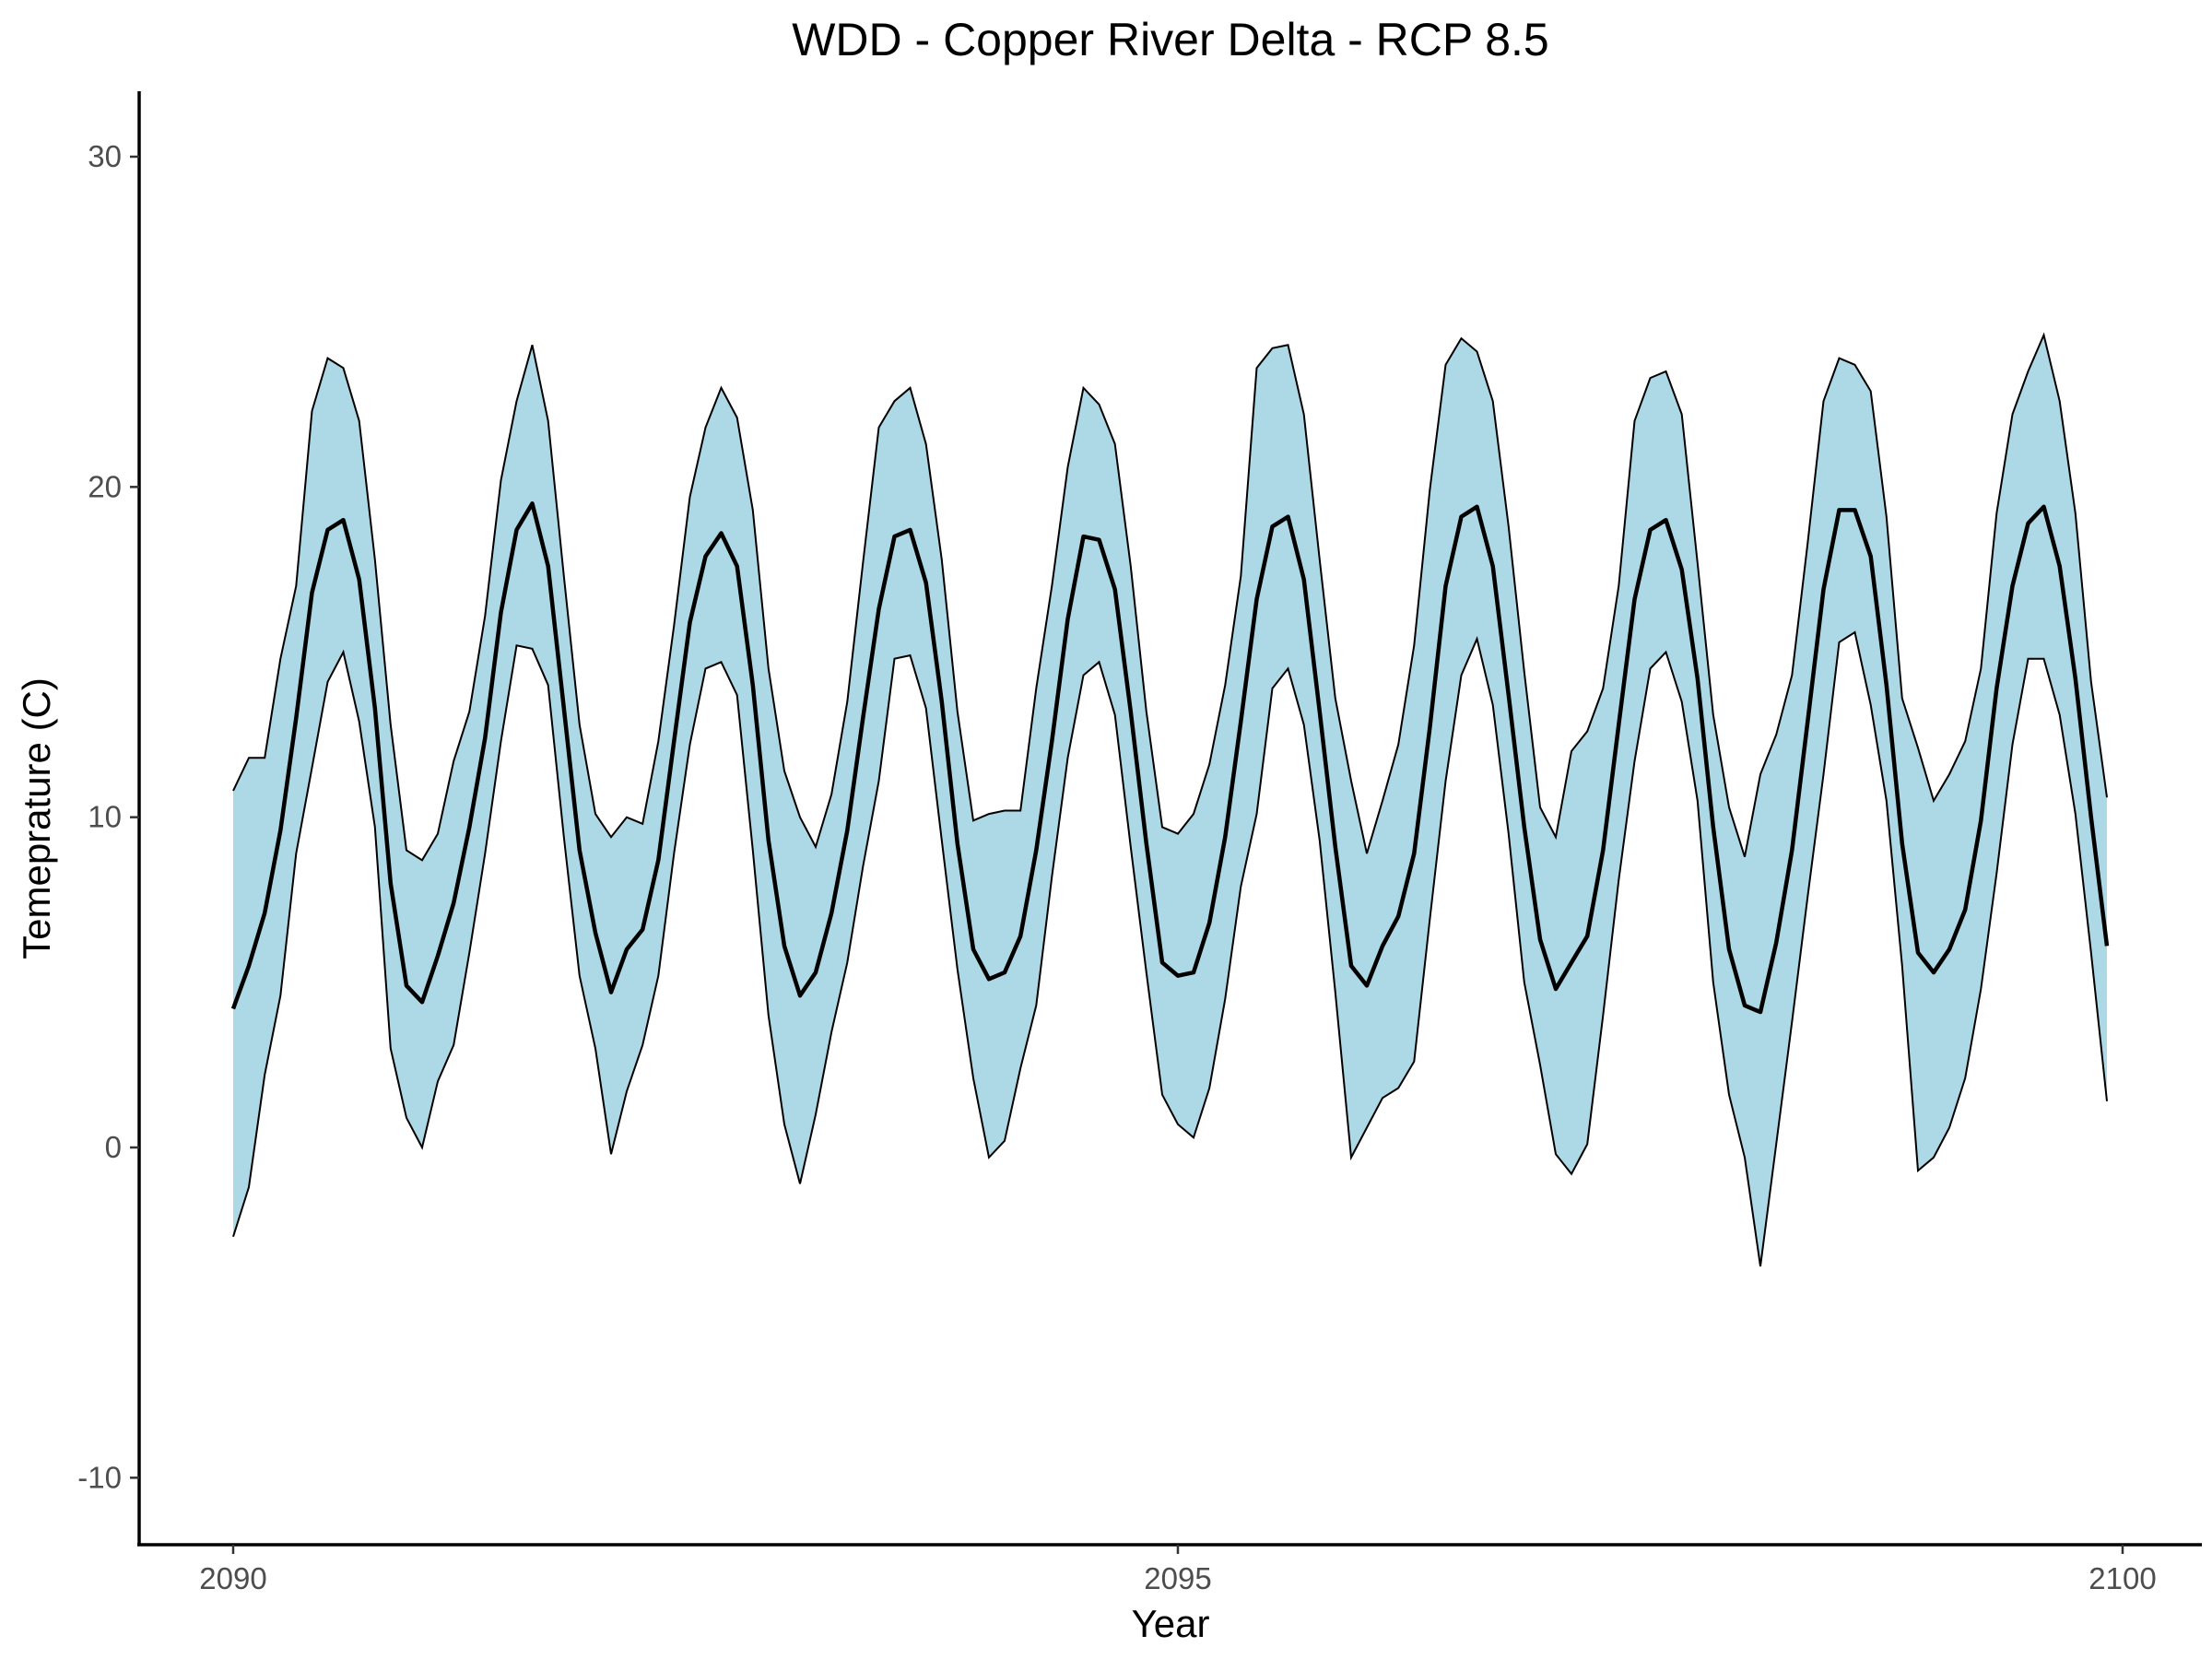  I want to click on x-axis-ticks: 2090 2095 2100, so click(1178, 1570).